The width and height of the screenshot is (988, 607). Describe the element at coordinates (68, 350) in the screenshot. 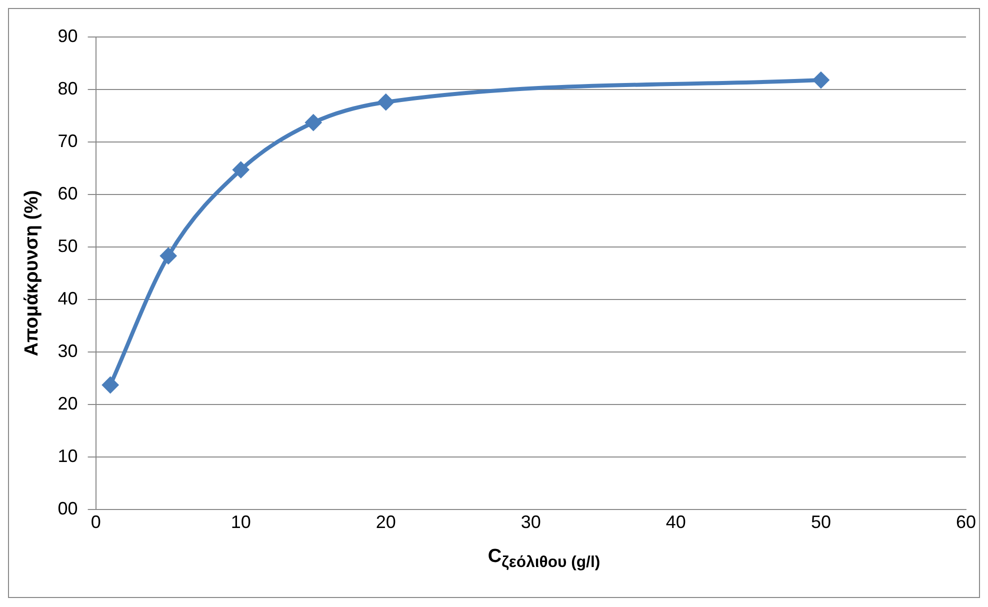

I see `y-tick-label: 30` at that location.